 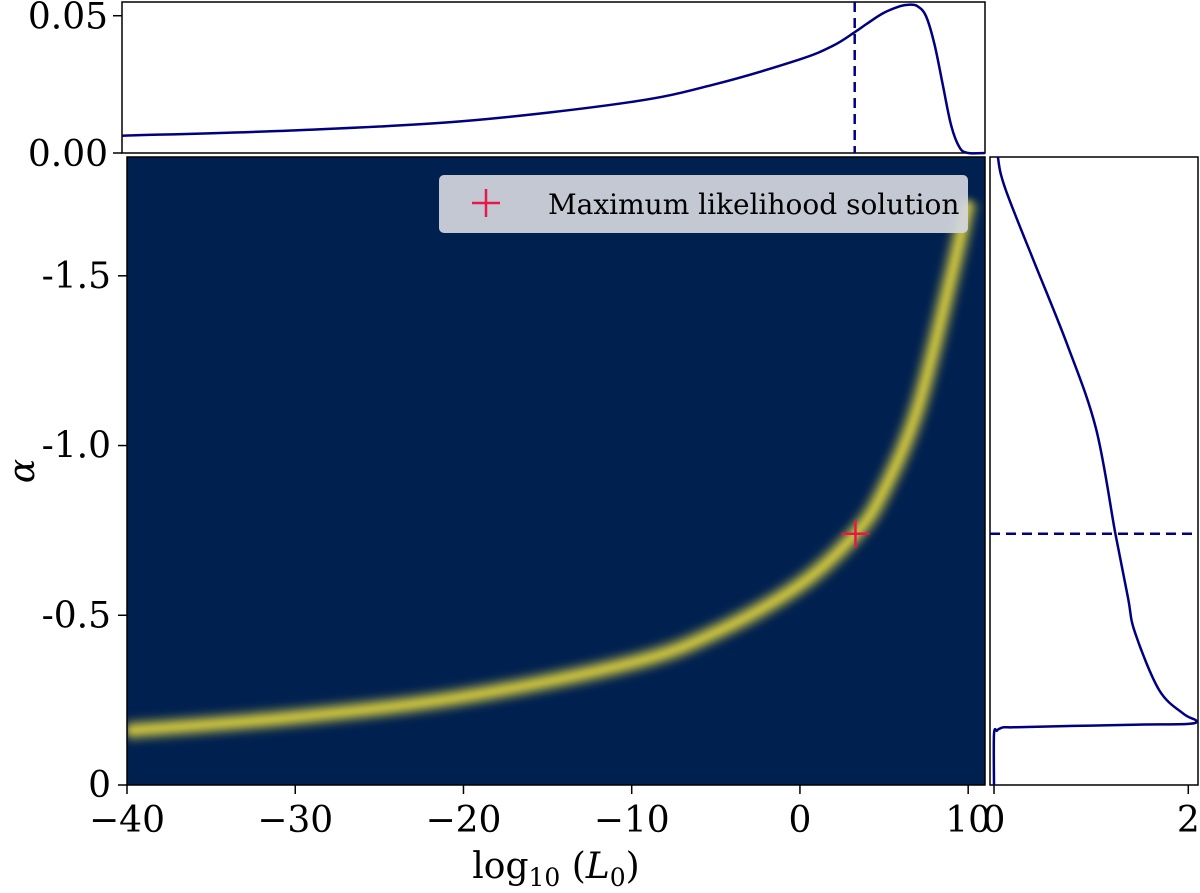 What do you see at coordinates (753, 204) in the screenshot?
I see `legend-entry-label: Maximum likelihood solution` at bounding box center [753, 204].